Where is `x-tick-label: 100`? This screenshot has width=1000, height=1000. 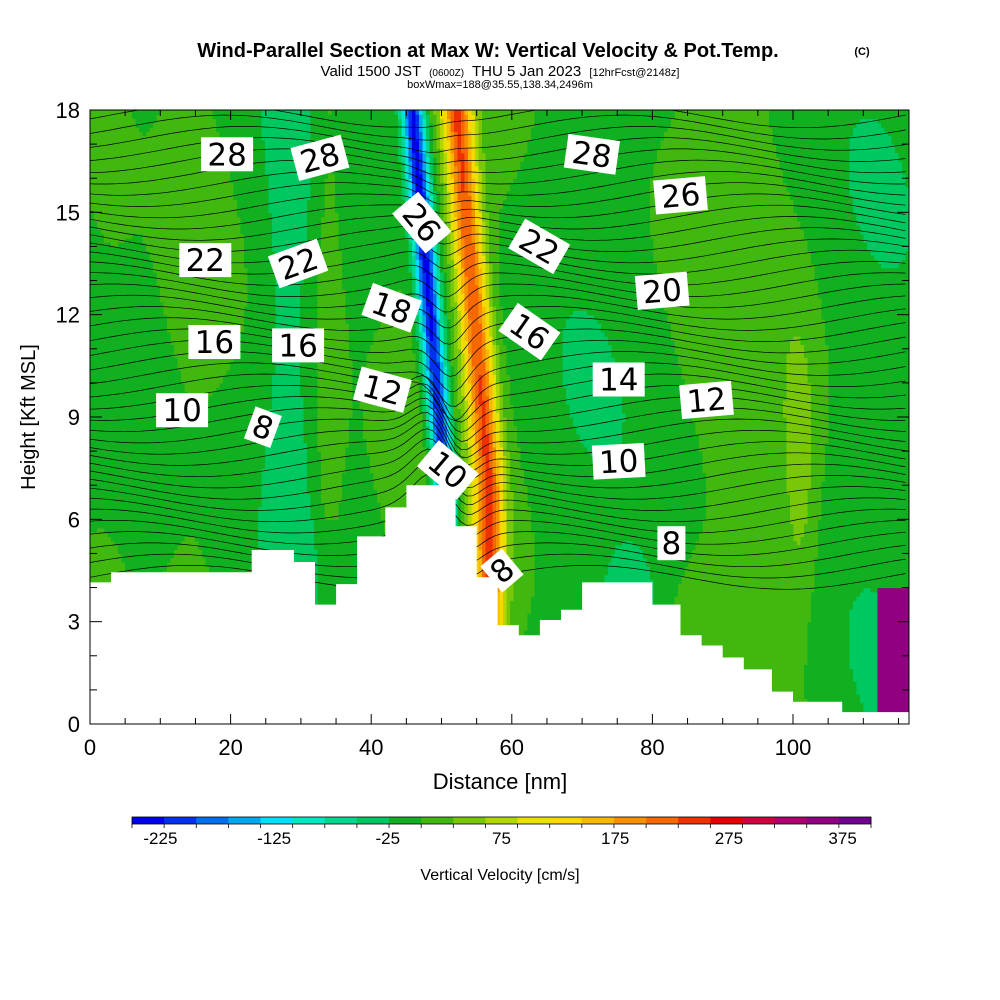 x-tick-label: 100 is located at coordinates (793, 747).